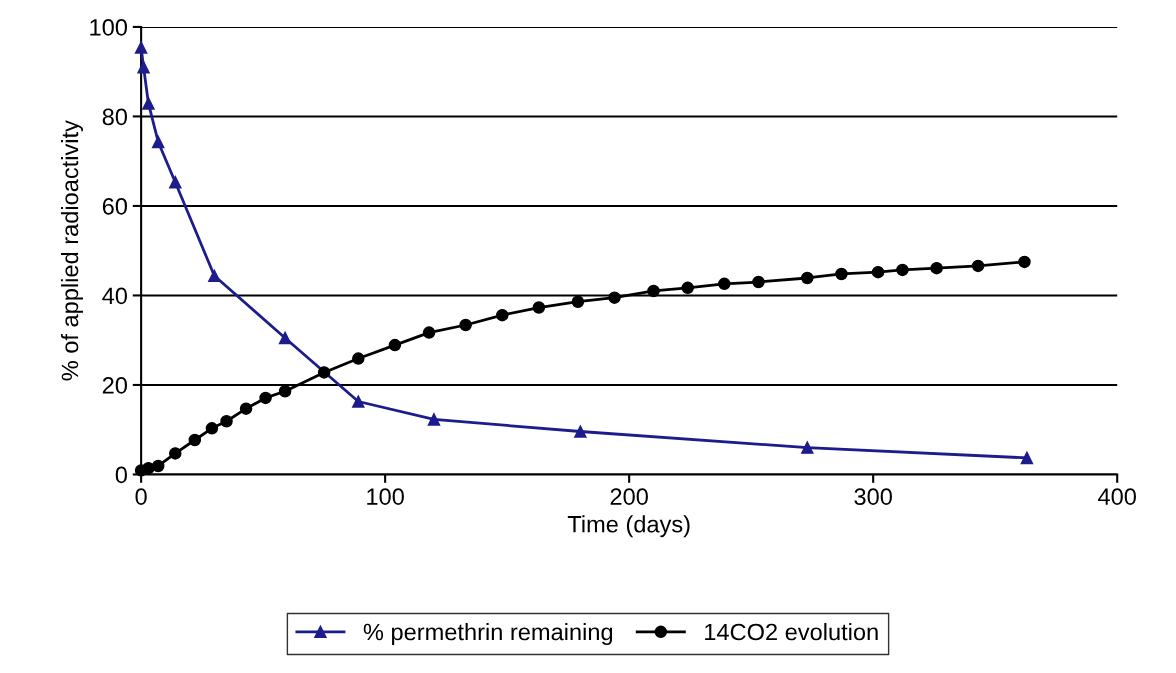 This screenshot has width=1176, height=673. What do you see at coordinates (628, 526) in the screenshot?
I see `x-axis-title: Time (days)` at bounding box center [628, 526].